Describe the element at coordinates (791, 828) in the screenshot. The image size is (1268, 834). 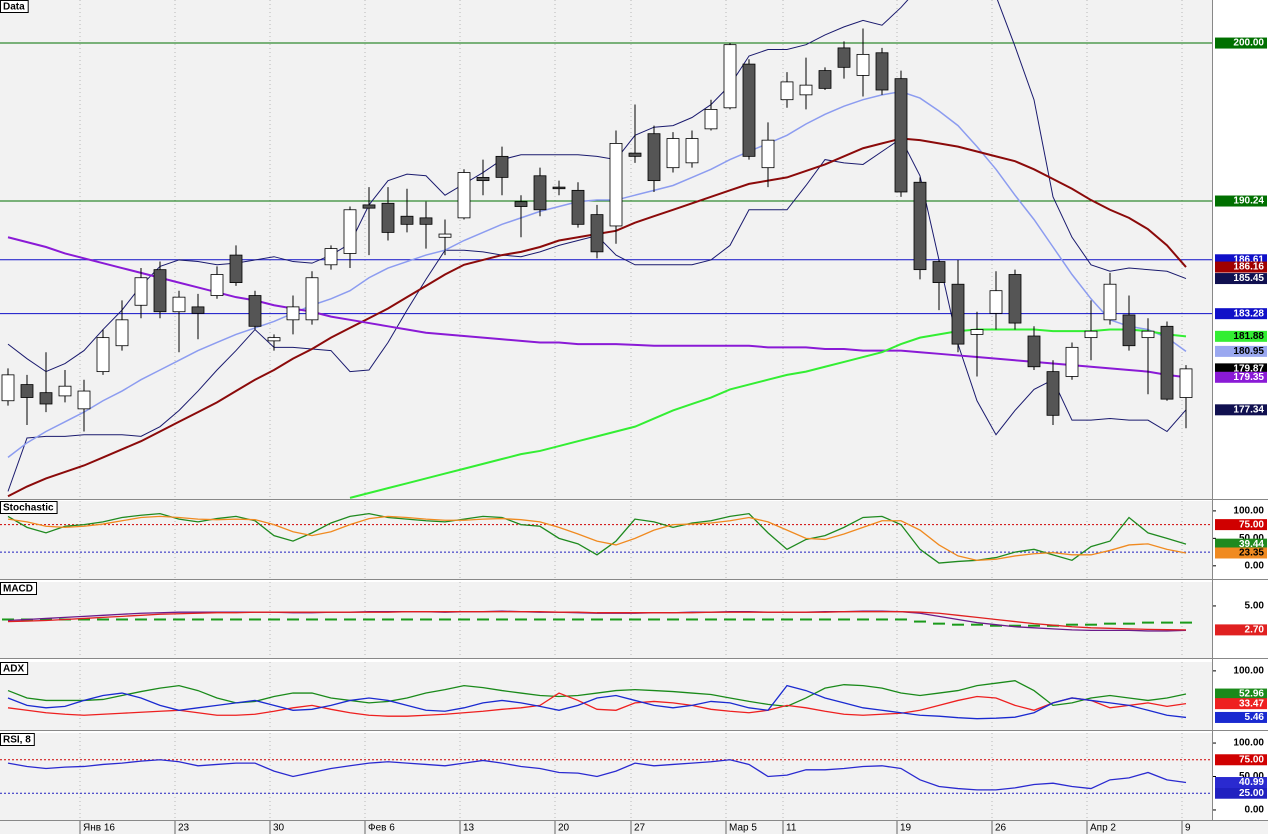
I see `x-tick-label: 11` at that location.